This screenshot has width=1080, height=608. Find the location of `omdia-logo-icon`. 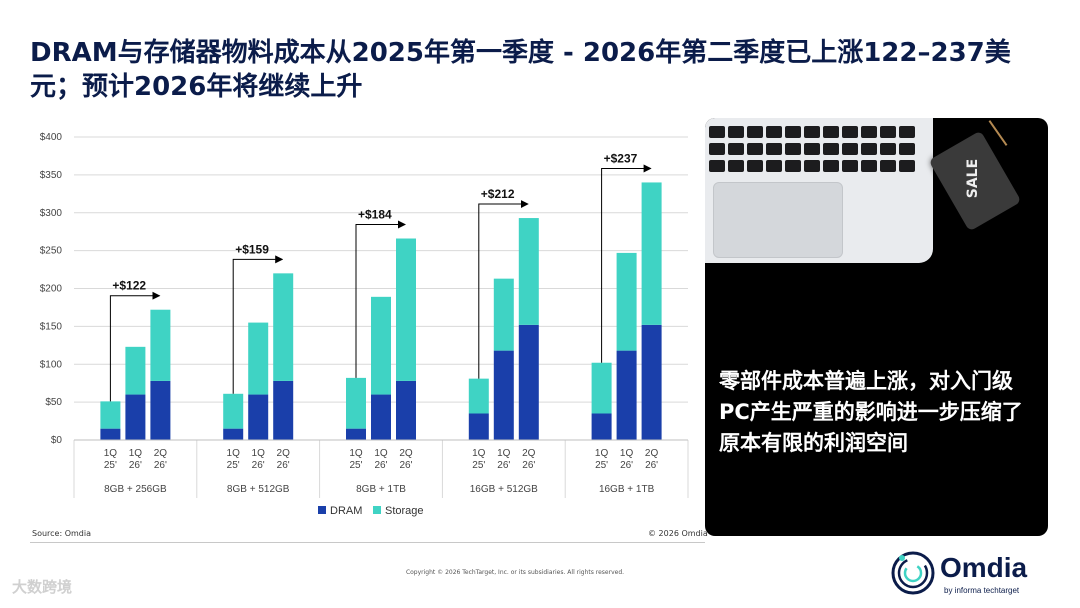

omdia-logo-icon is located at coordinates (913, 573).